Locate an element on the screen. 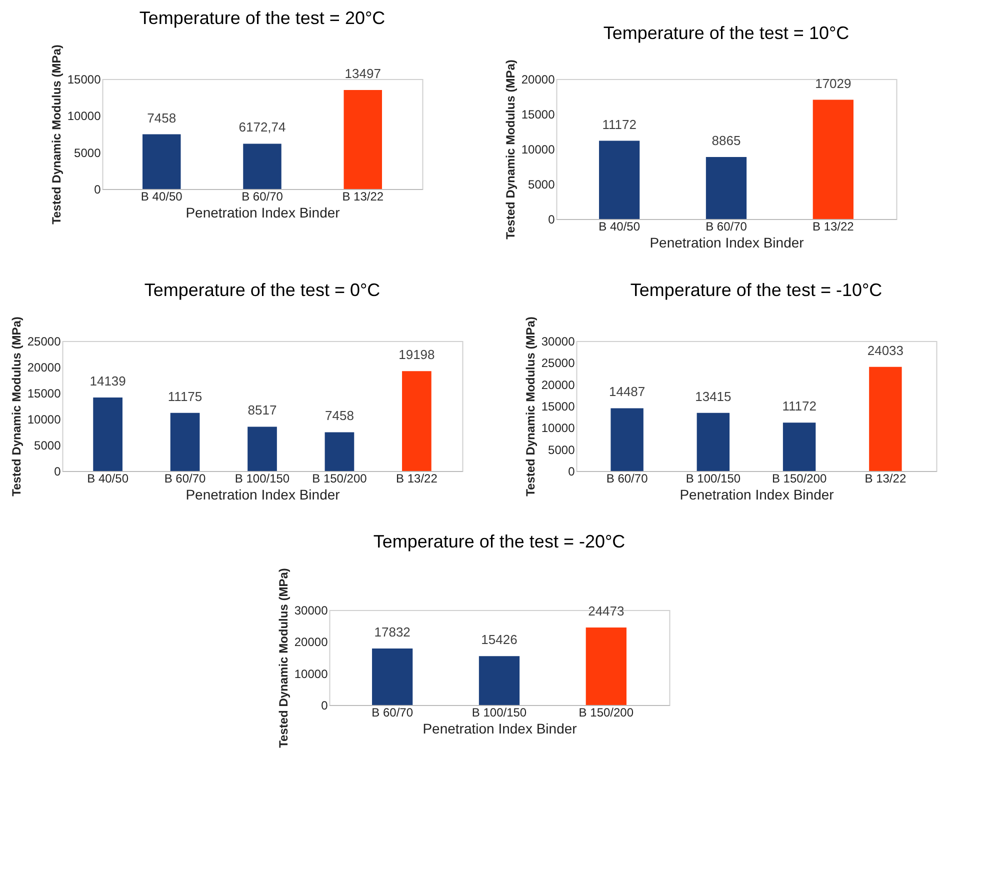 The height and width of the screenshot is (888, 993). data-label: 19198 is located at coordinates (416, 354).